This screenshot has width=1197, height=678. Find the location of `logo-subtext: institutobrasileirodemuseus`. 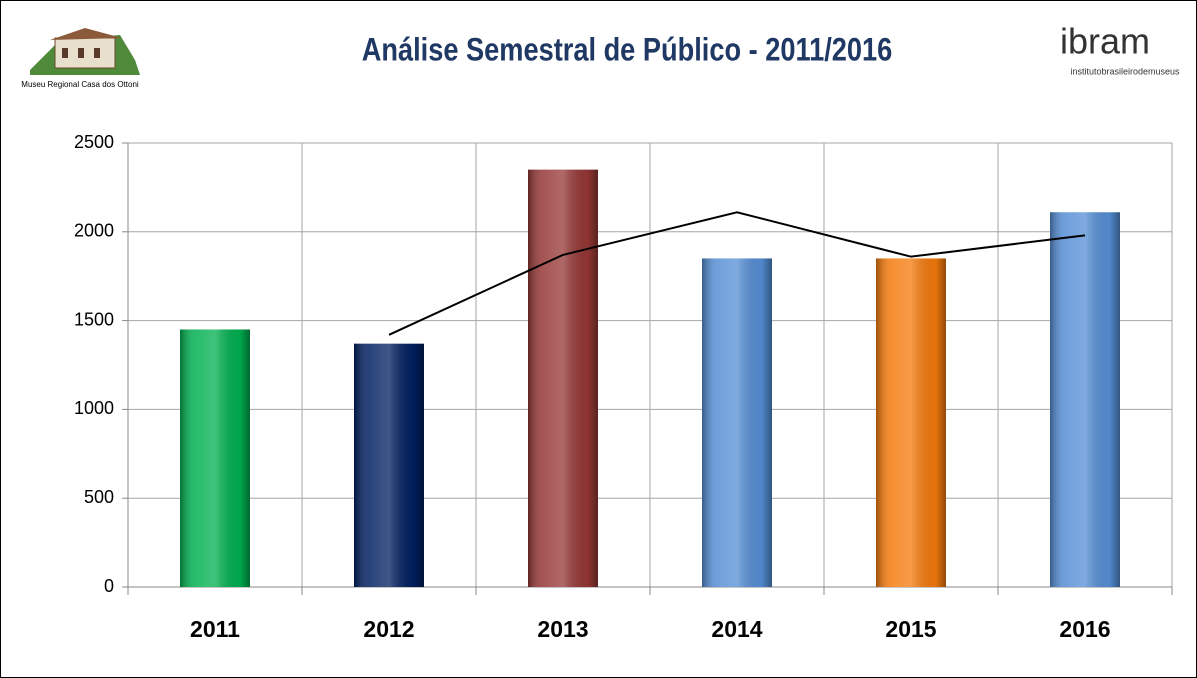

logo-subtext: institutobrasileirodemuseus is located at coordinates (1125, 71).